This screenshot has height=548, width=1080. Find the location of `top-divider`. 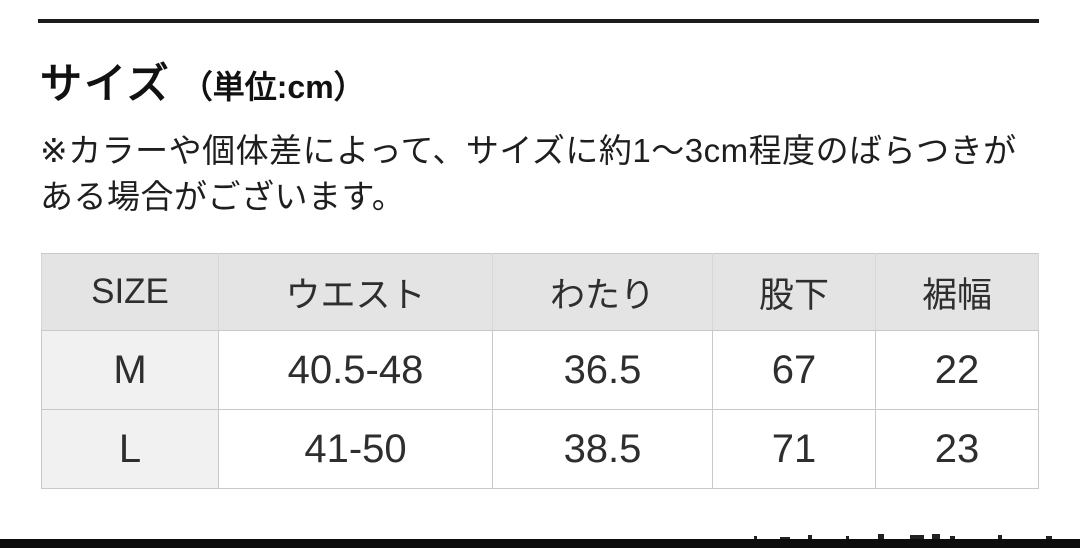

top-divider is located at coordinates (538, 21).